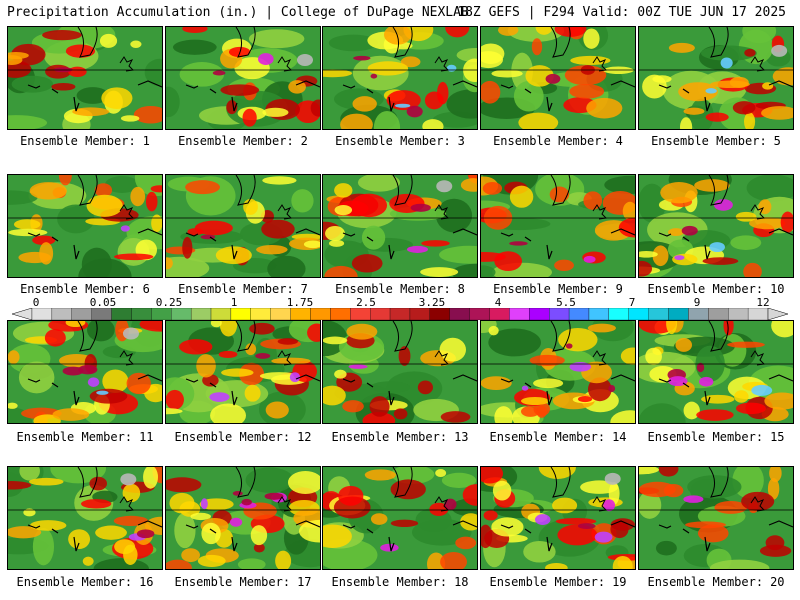  I want to click on ensemble-member-caption: Ensemble Member: 6, so click(85, 289).